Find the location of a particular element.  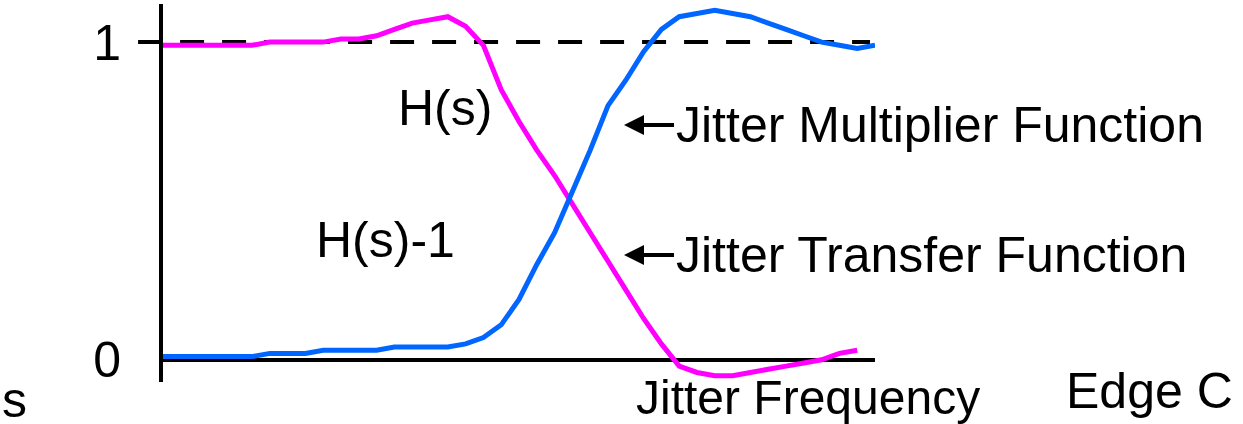

y-tick-label: 0 is located at coordinates (107, 360).